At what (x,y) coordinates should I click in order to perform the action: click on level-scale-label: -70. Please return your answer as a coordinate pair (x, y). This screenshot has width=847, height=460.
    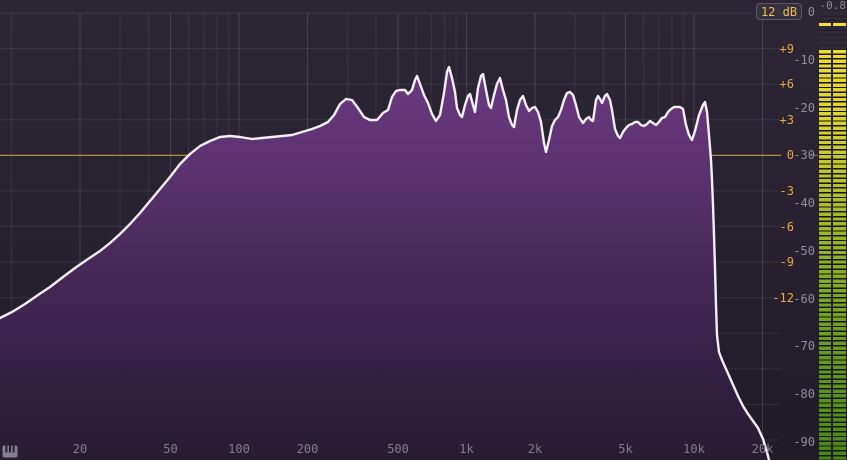
    Looking at the image, I should click on (804, 346).